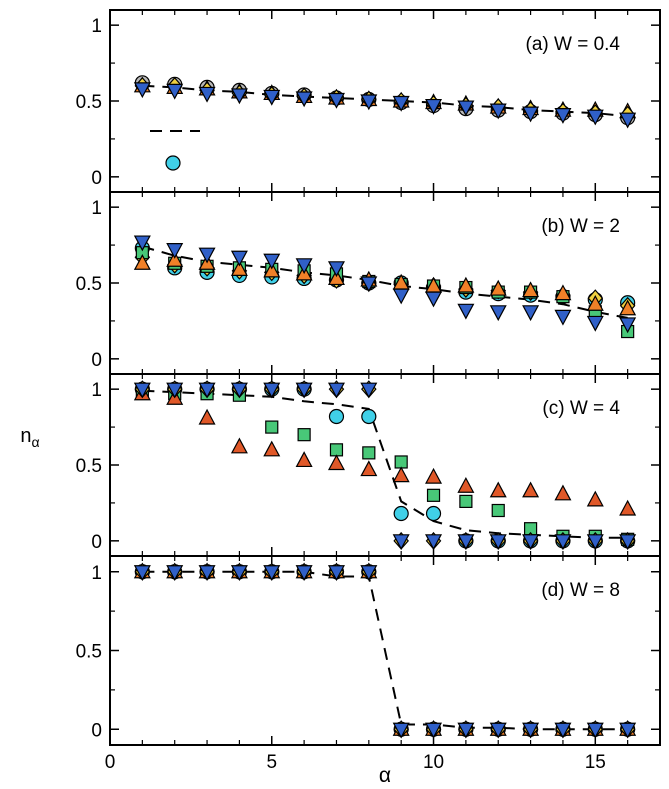 Image resolution: width=669 pixels, height=789 pixels. Describe the element at coordinates (385, 775) in the screenshot. I see `x-axis-label: α` at that location.